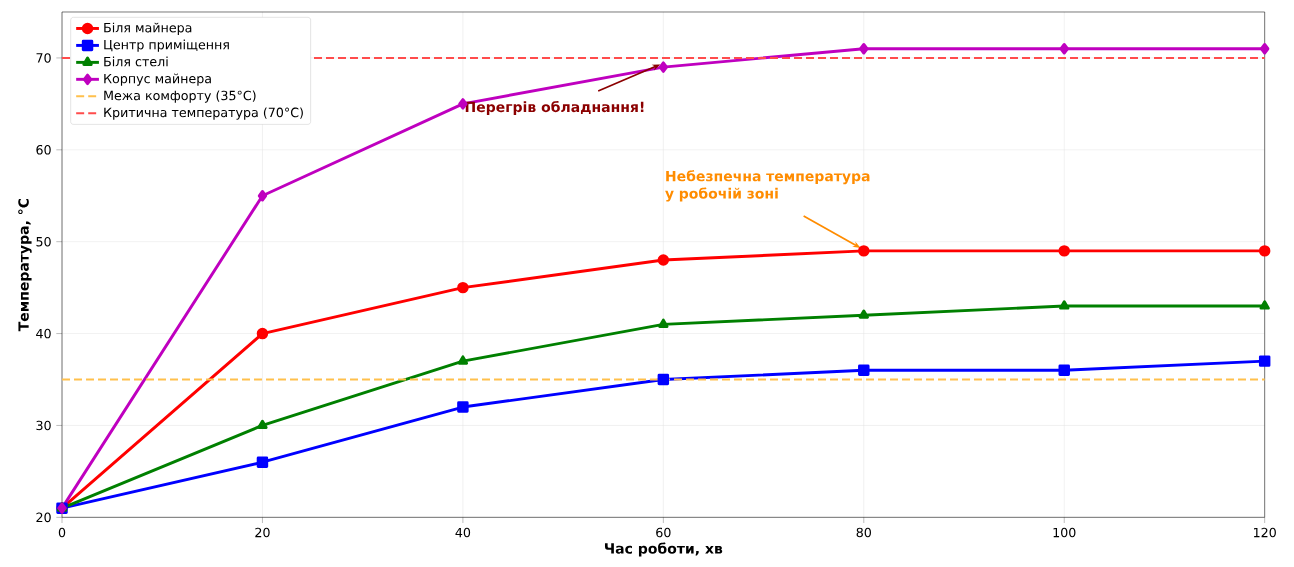  I want to click on annotation: Перегрів обладнання!, so click(554, 107).